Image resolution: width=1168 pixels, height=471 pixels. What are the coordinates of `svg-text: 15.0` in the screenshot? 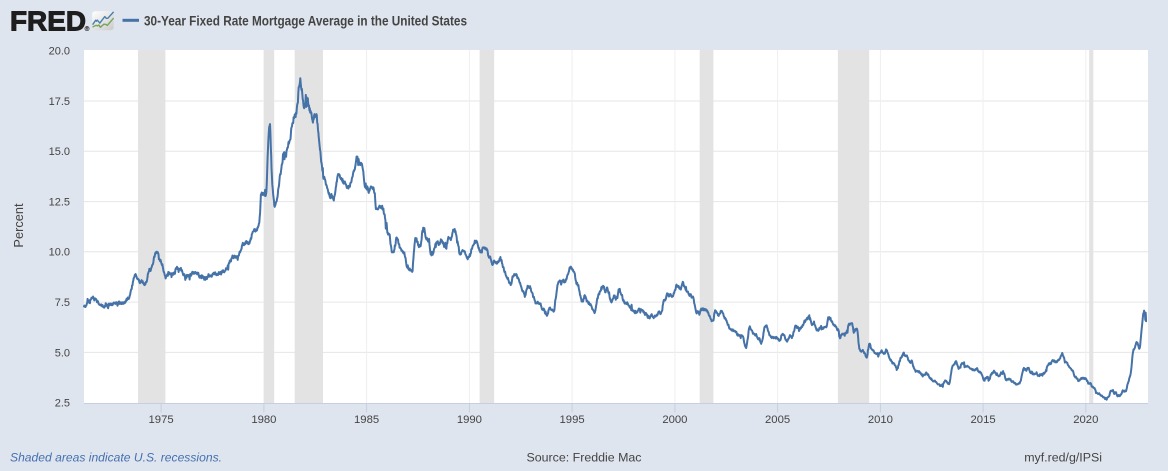 It's located at (59, 152).